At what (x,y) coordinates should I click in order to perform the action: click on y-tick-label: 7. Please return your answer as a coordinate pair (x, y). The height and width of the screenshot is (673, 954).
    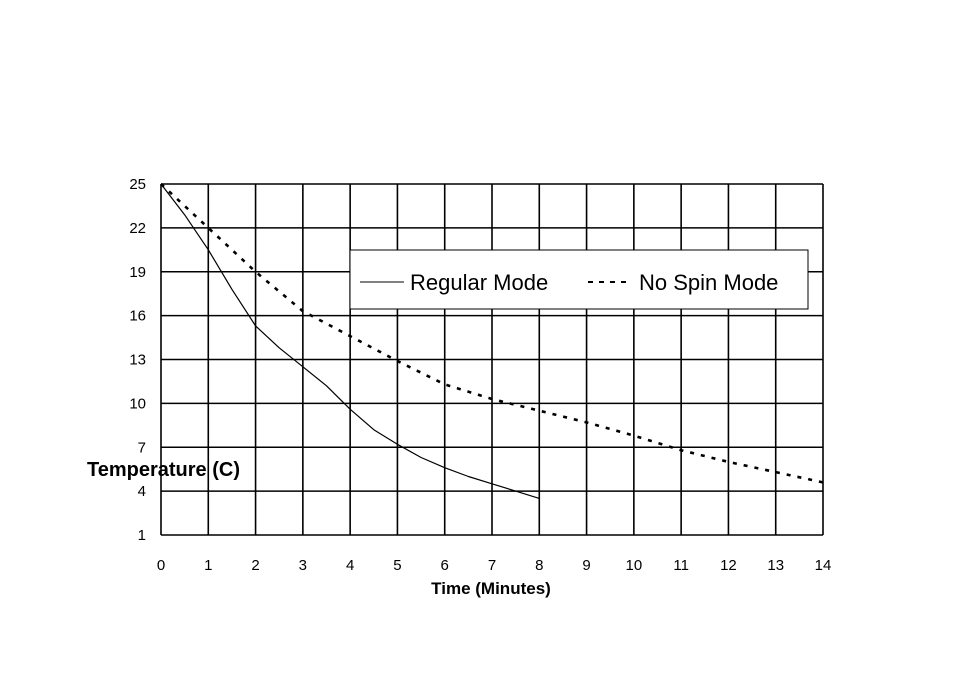
    Looking at the image, I should click on (142, 447).